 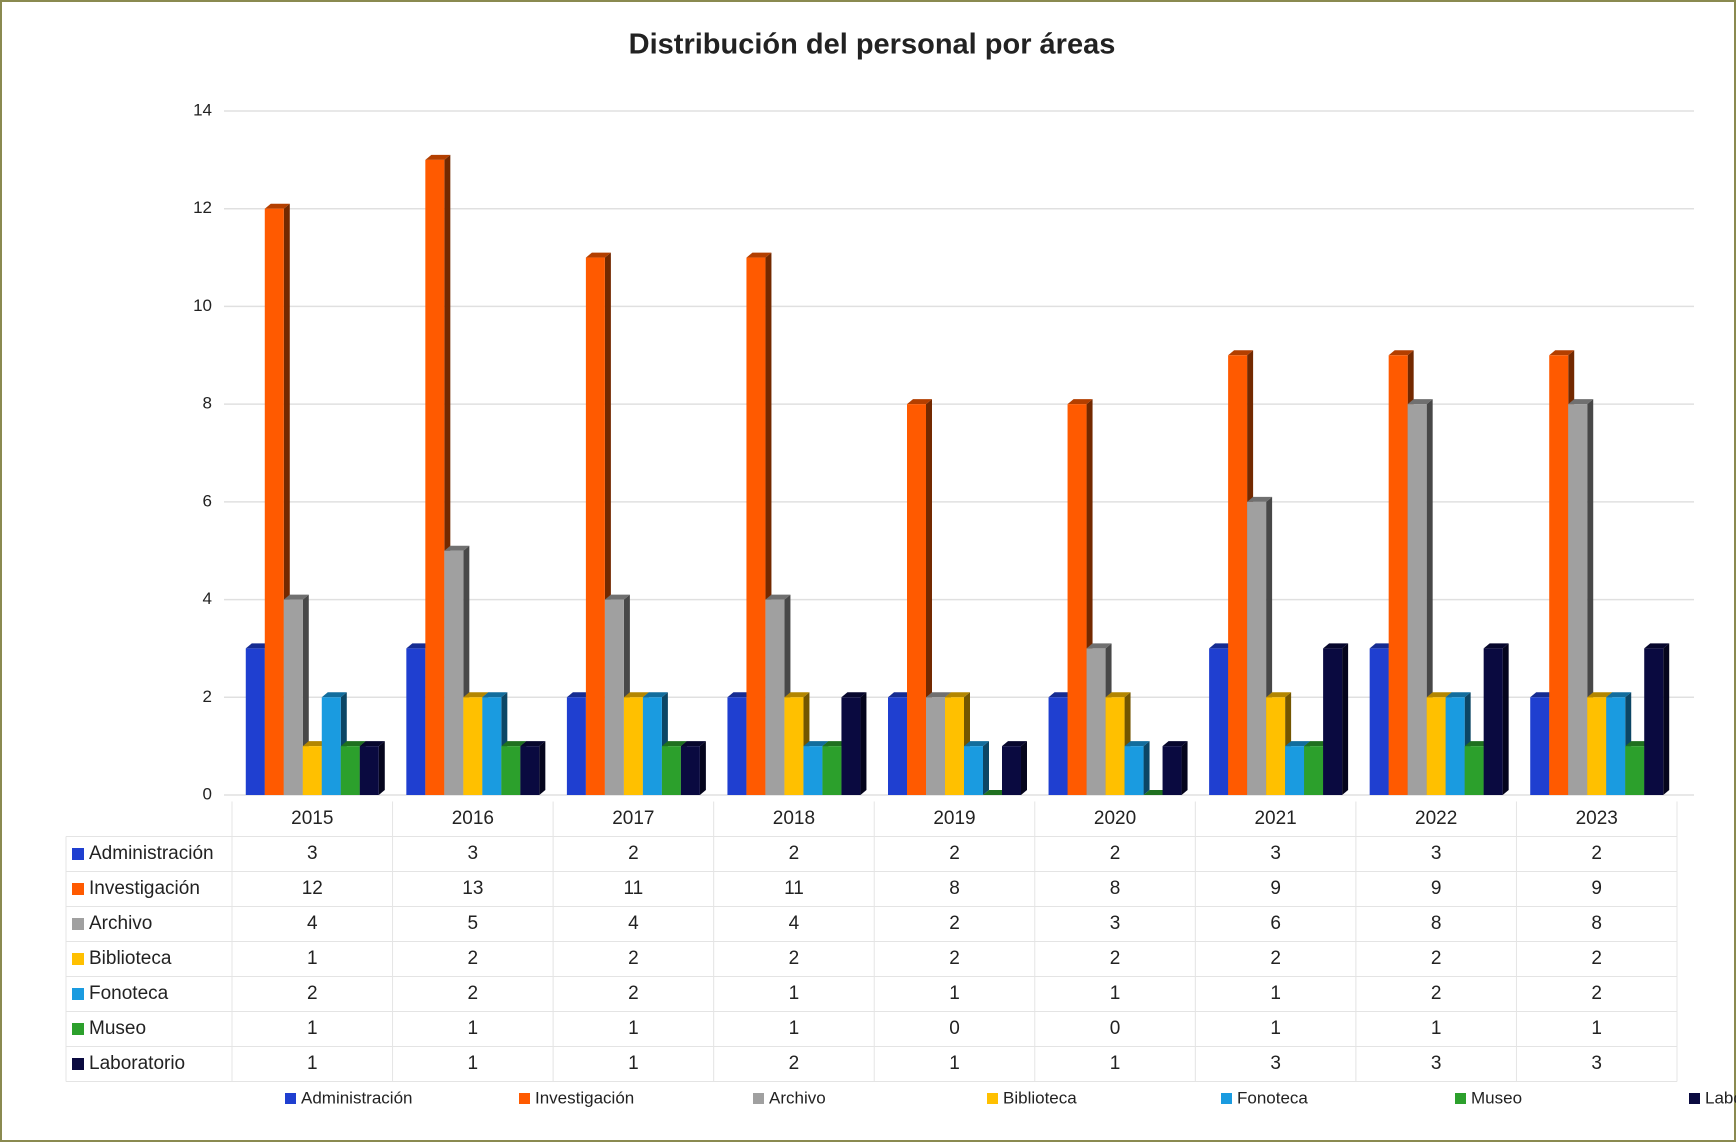 I want to click on x-tick-label: 2020, so click(x=1115, y=818).